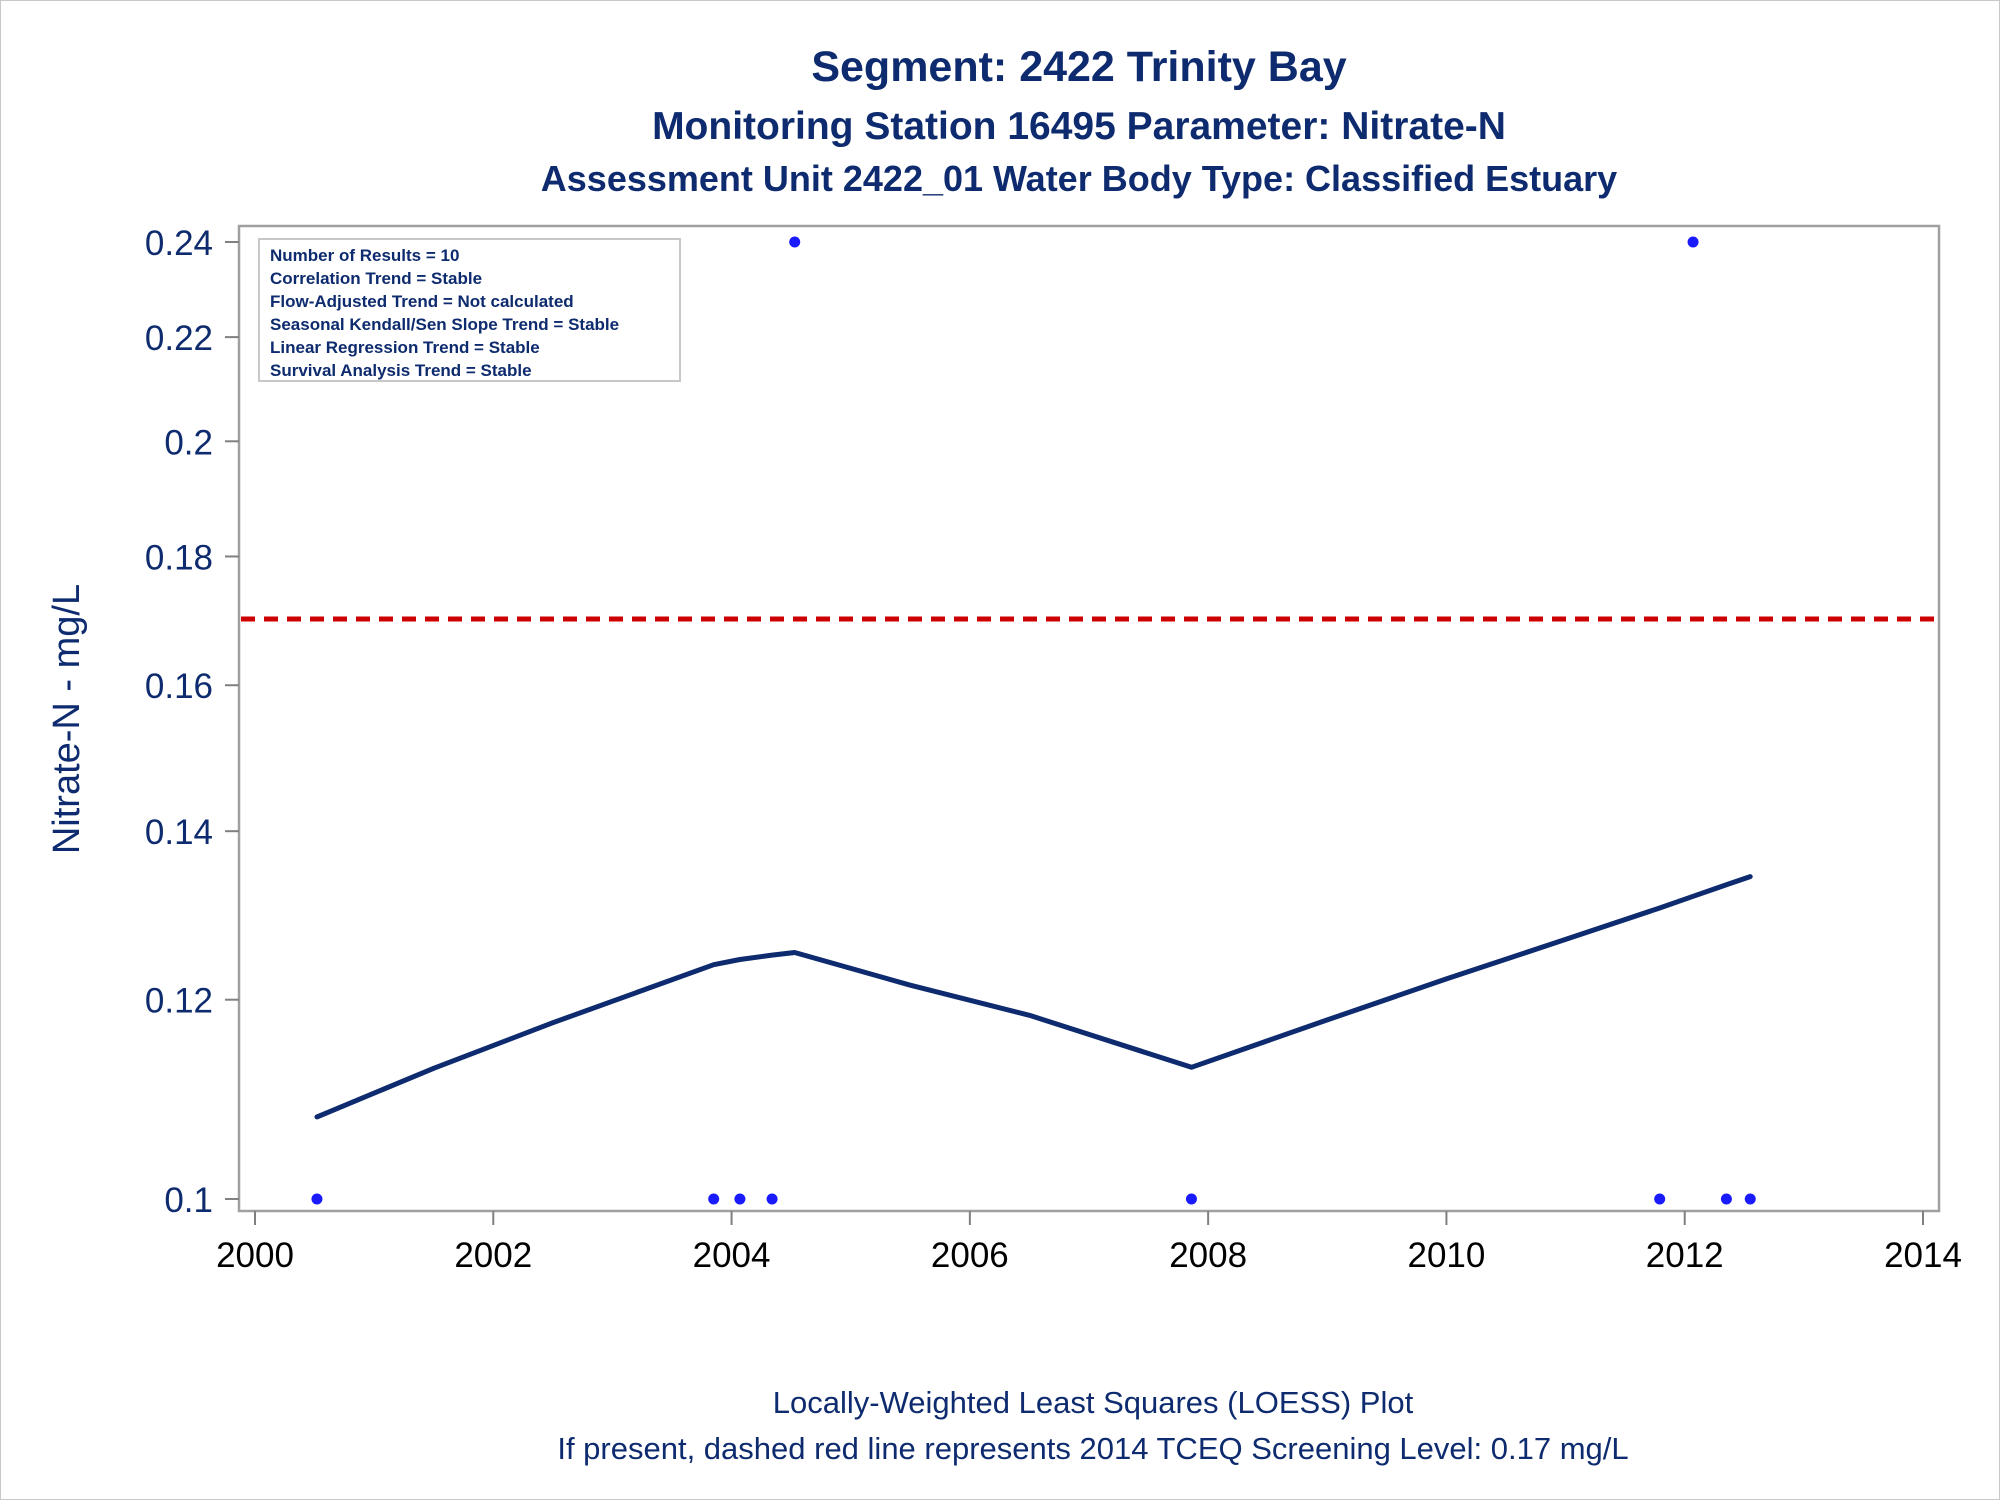 Image resolution: width=2000 pixels, height=1500 pixels. I want to click on x-tick-label: 2006, so click(970, 1255).